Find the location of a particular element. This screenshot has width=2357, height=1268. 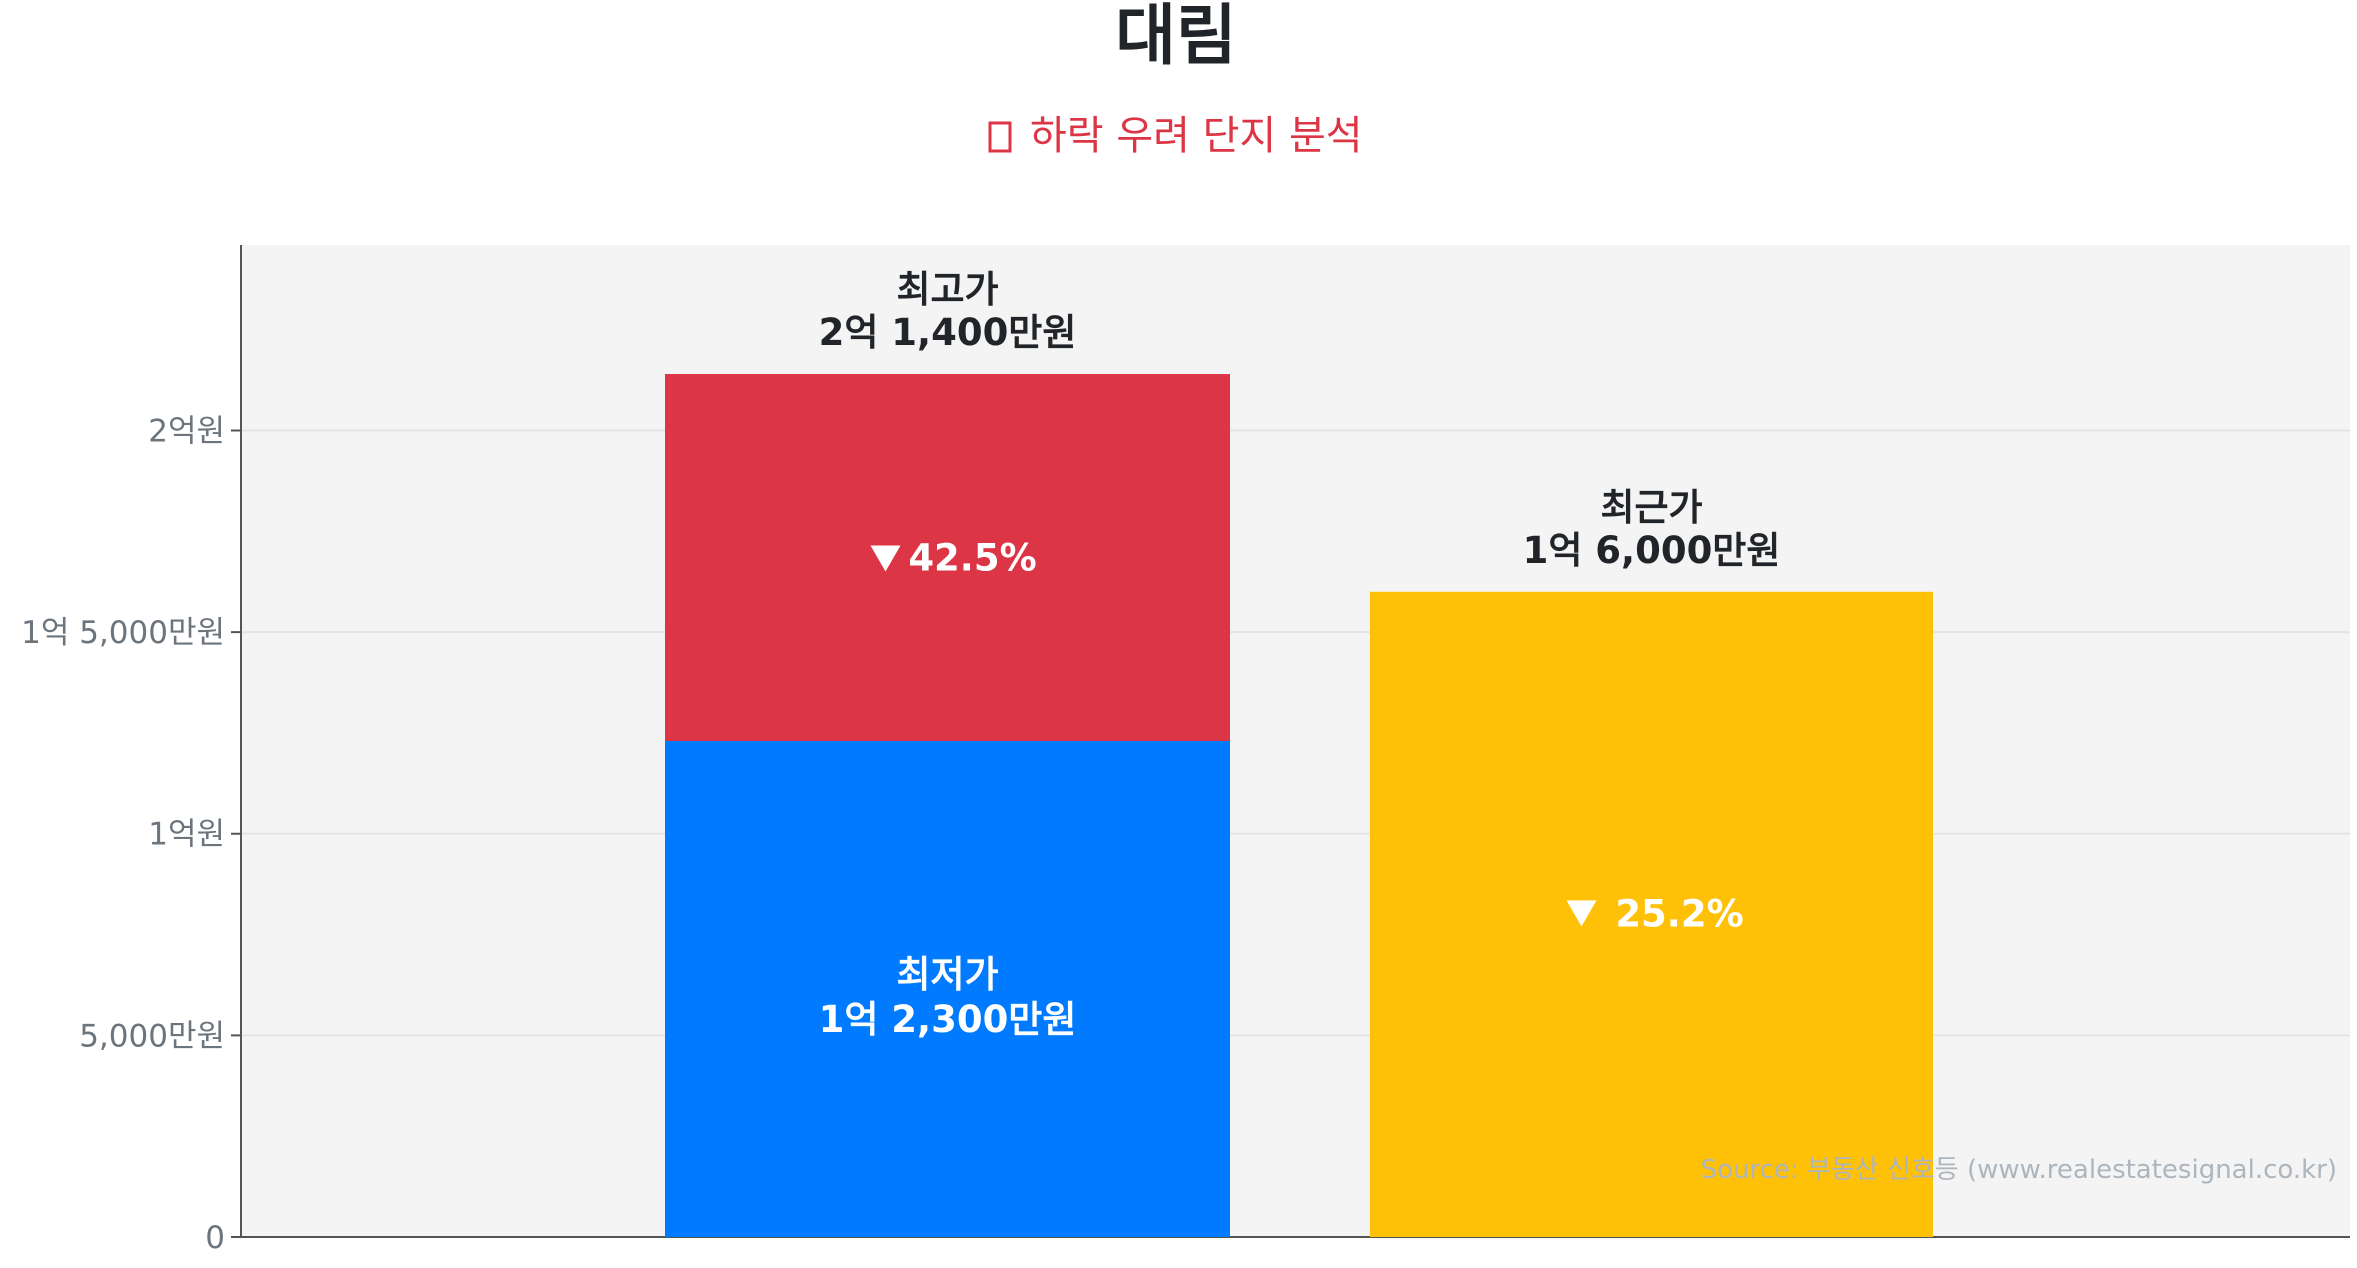

y-tick-label: 2억원 is located at coordinates (186, 431).